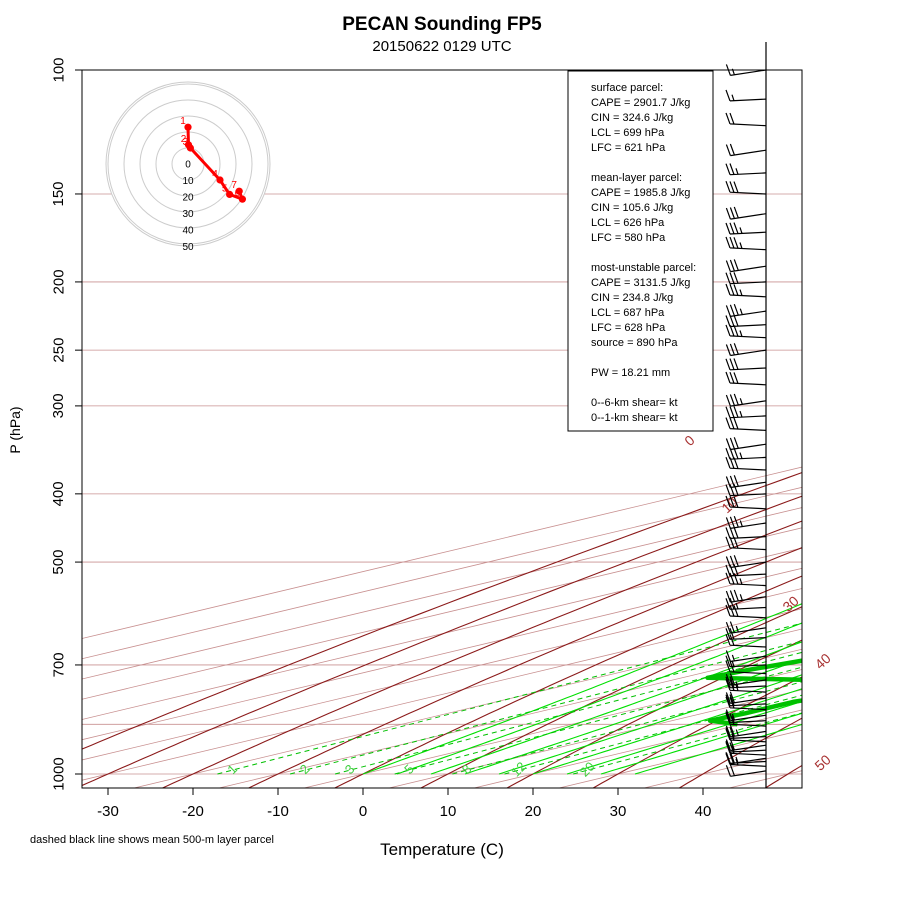 Image resolution: width=900 pixels, height=900 pixels. I want to click on info-box-line: LFC = 580 hPa, so click(628, 238).